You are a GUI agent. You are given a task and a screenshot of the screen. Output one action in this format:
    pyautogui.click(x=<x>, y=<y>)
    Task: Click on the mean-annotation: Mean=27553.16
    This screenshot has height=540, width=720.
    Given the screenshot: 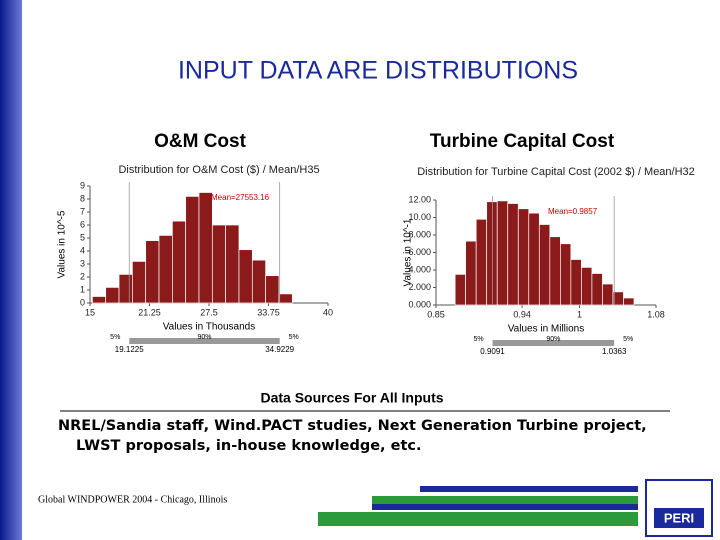 What is the action you would take?
    pyautogui.click(x=240, y=197)
    